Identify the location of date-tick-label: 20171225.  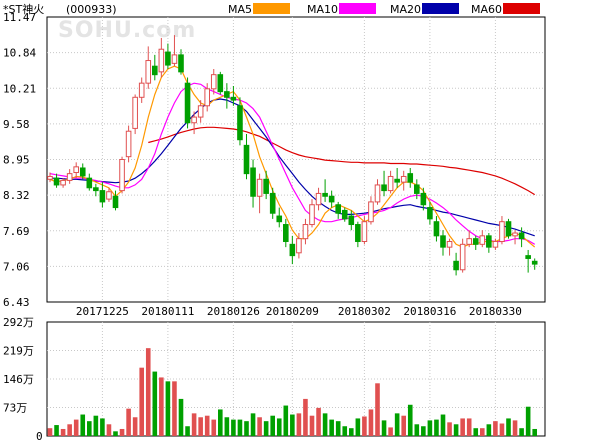
(102, 311).